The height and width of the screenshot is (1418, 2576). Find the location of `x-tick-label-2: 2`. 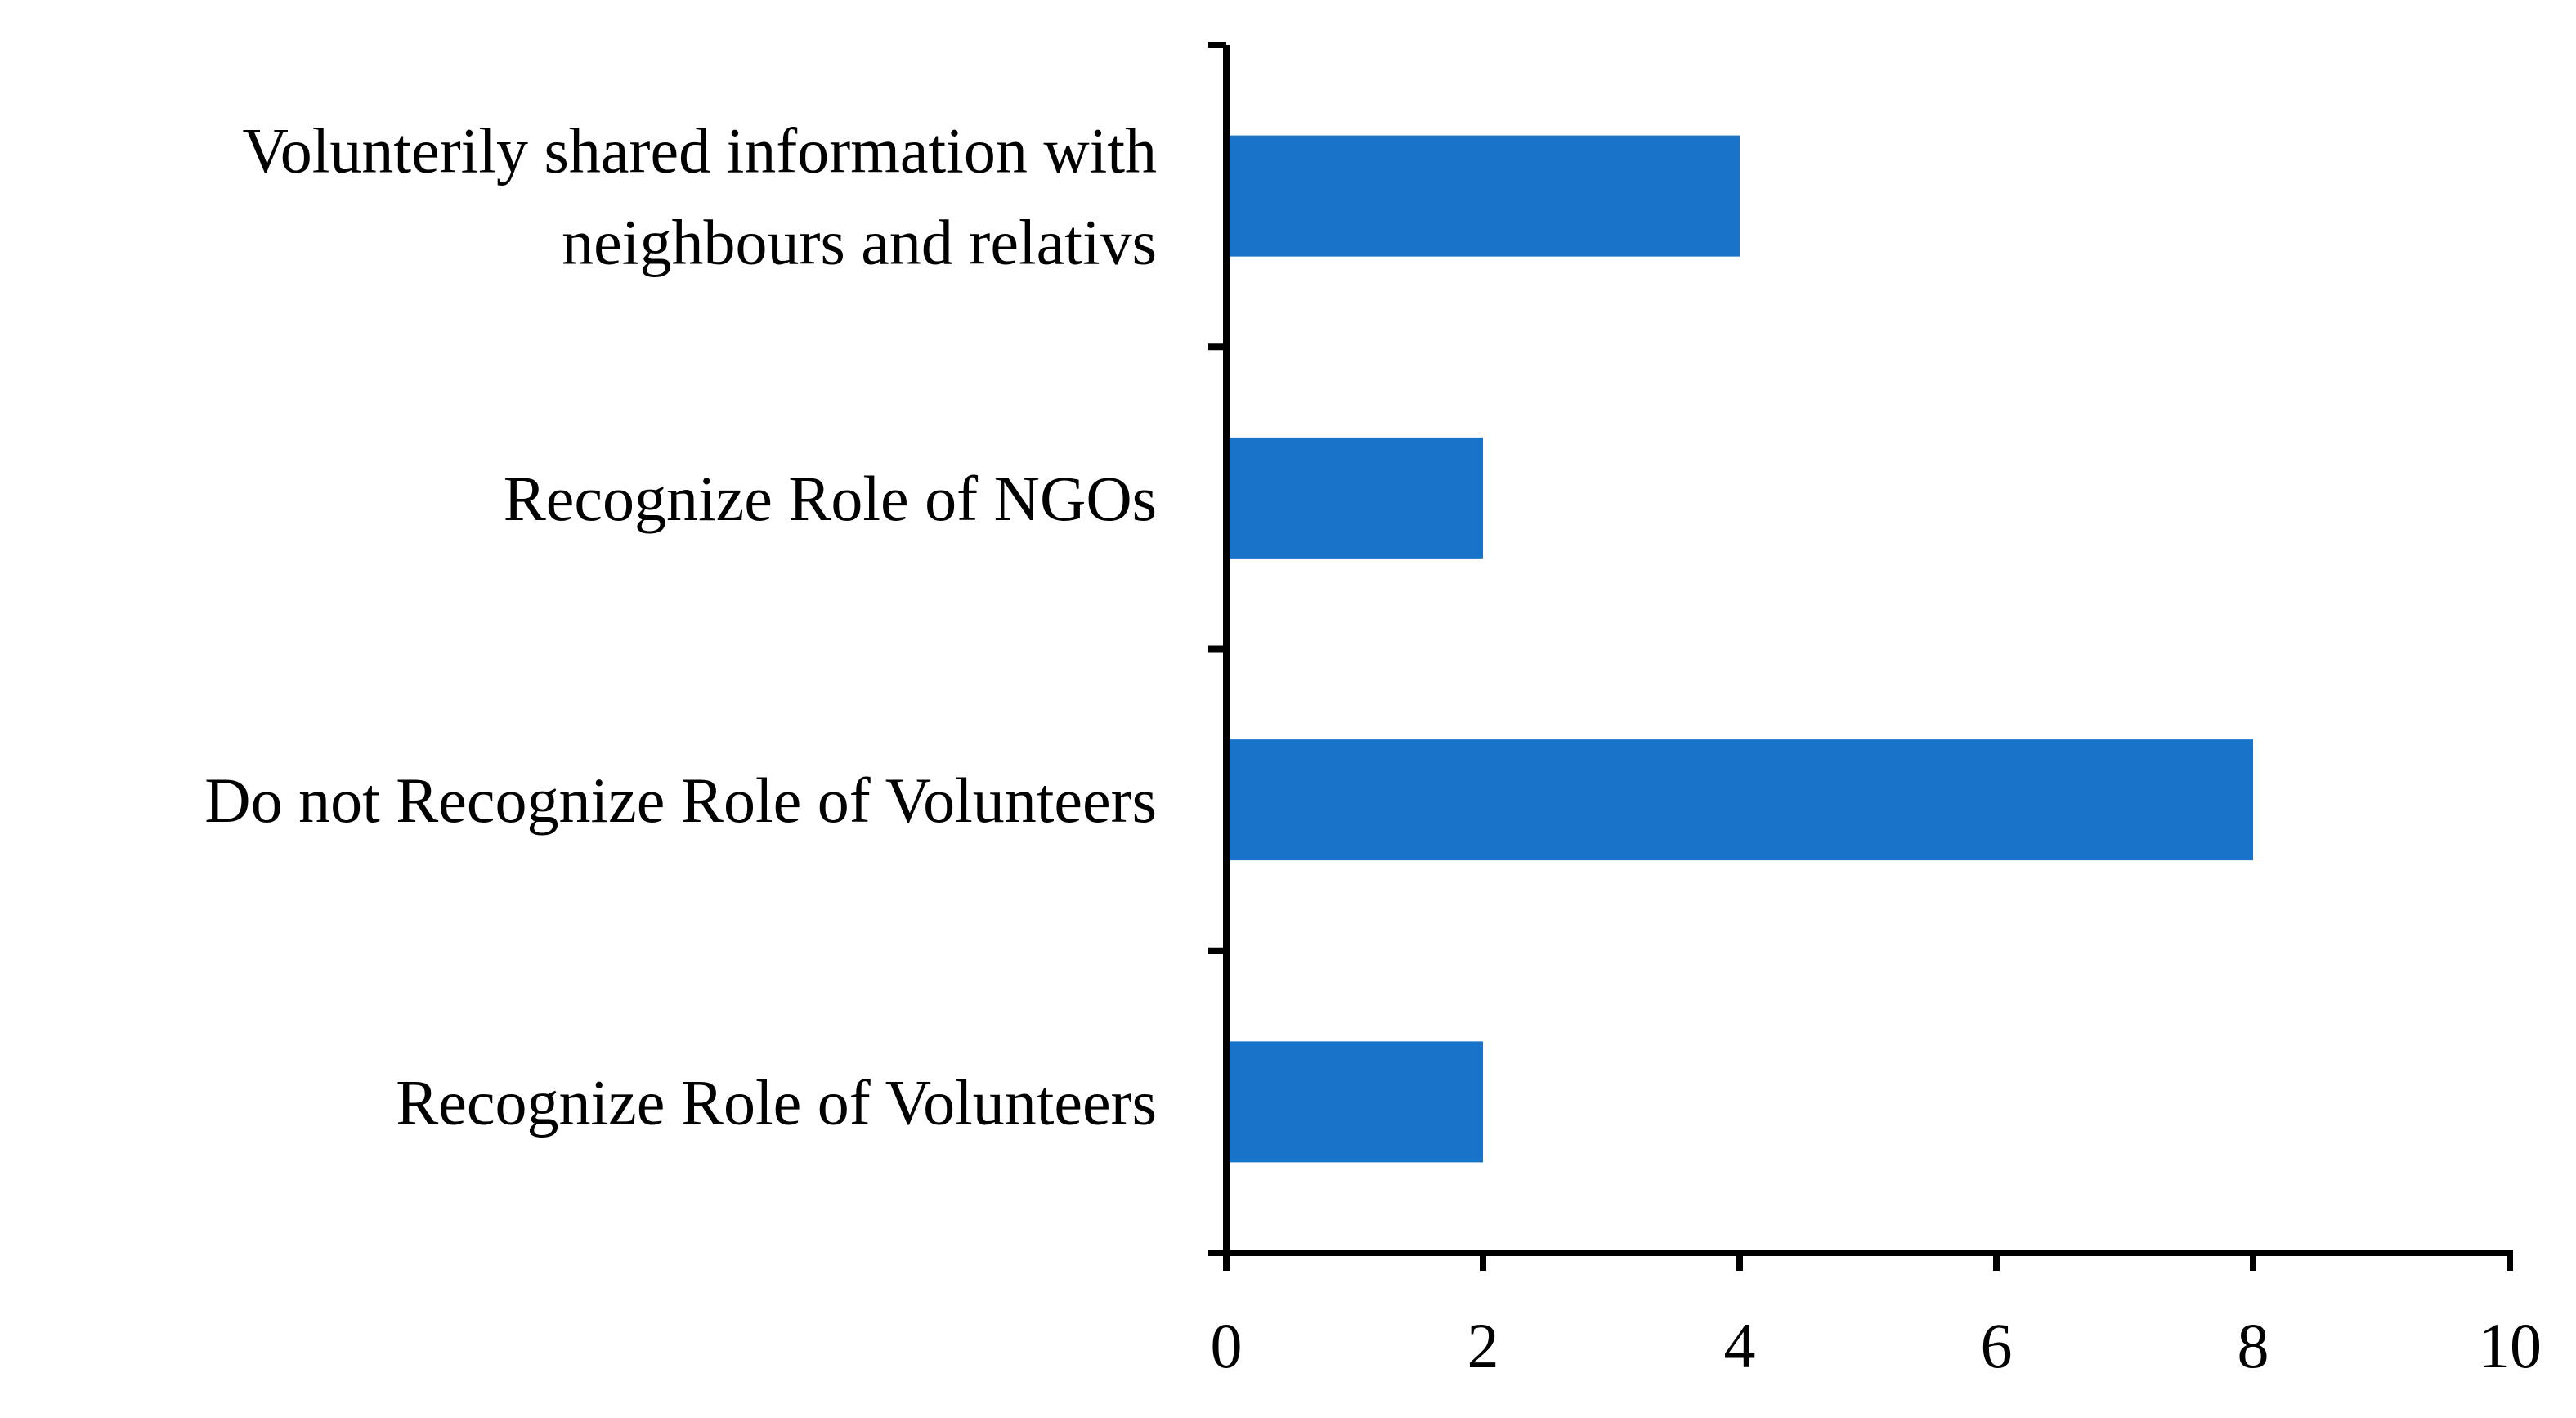

x-tick-label-2: 2 is located at coordinates (1483, 1345).